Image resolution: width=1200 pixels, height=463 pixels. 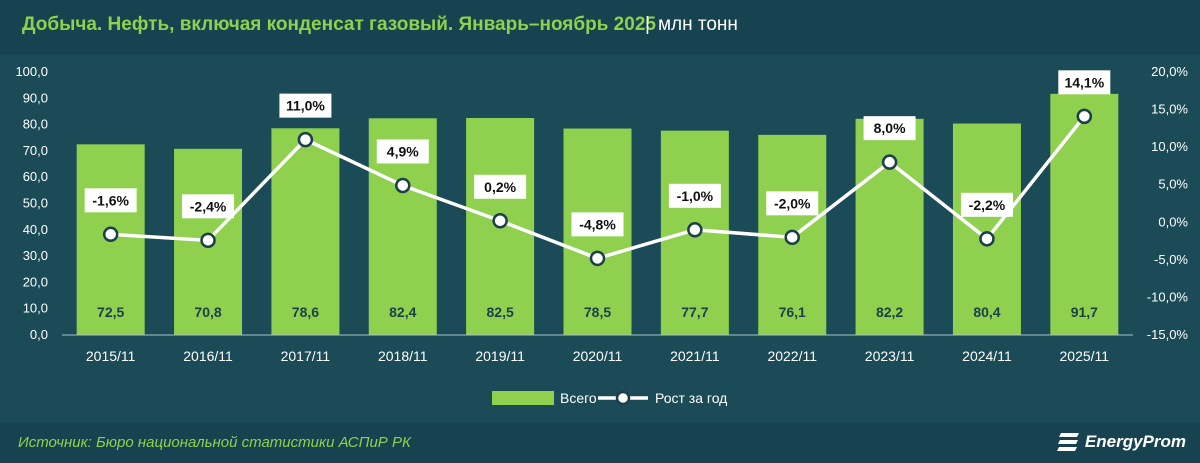 What do you see at coordinates (697, 24) in the screenshot?
I see `units-text: млн тонн` at bounding box center [697, 24].